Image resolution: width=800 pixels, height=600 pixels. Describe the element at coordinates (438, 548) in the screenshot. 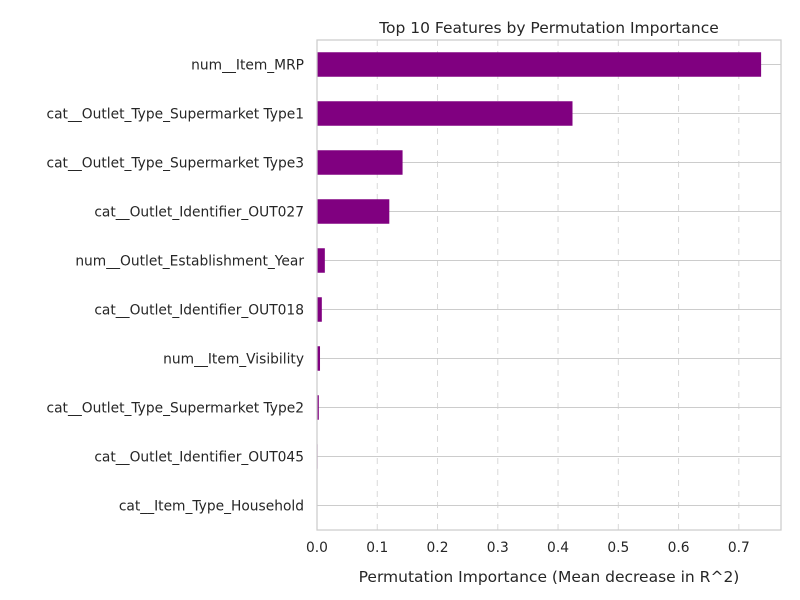

I see `x-tick-label: 0.2` at that location.